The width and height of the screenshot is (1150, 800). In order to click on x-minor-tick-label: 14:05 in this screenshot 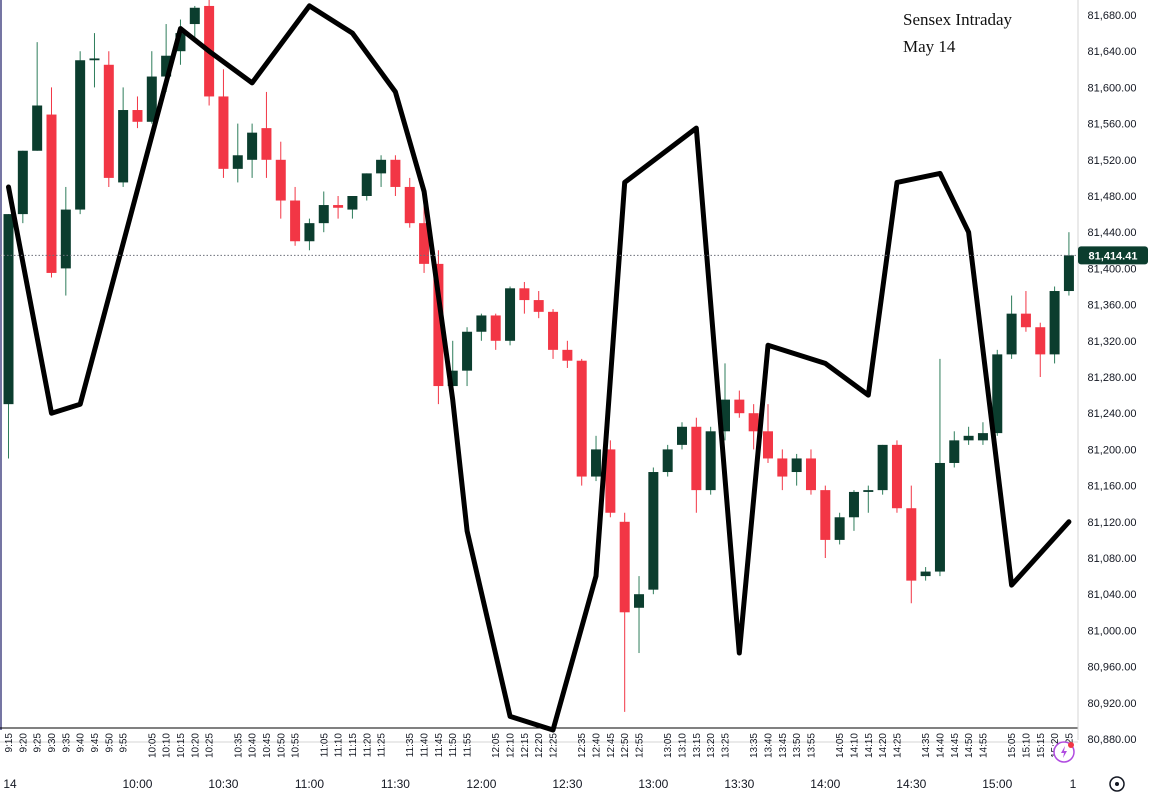, I will do `click(840, 745)`.